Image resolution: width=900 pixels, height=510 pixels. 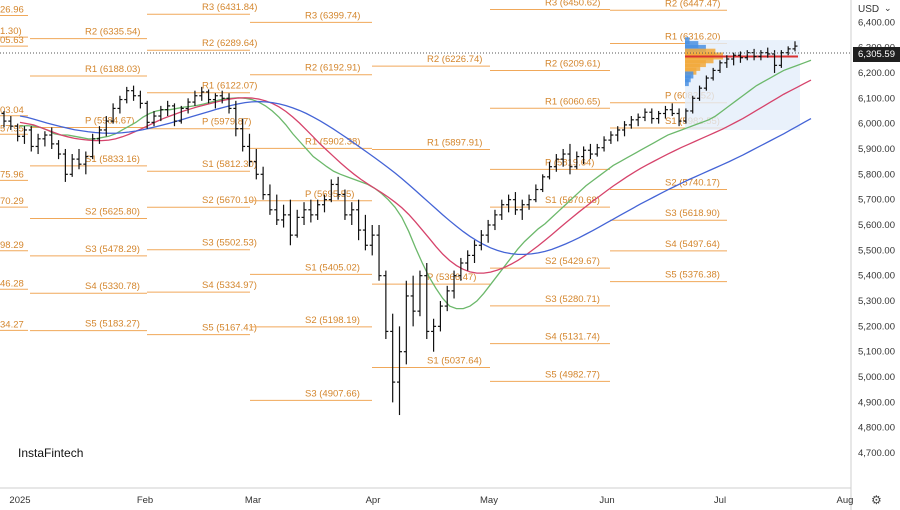 I want to click on brand-logo: InstaFintech, so click(x=51, y=453).